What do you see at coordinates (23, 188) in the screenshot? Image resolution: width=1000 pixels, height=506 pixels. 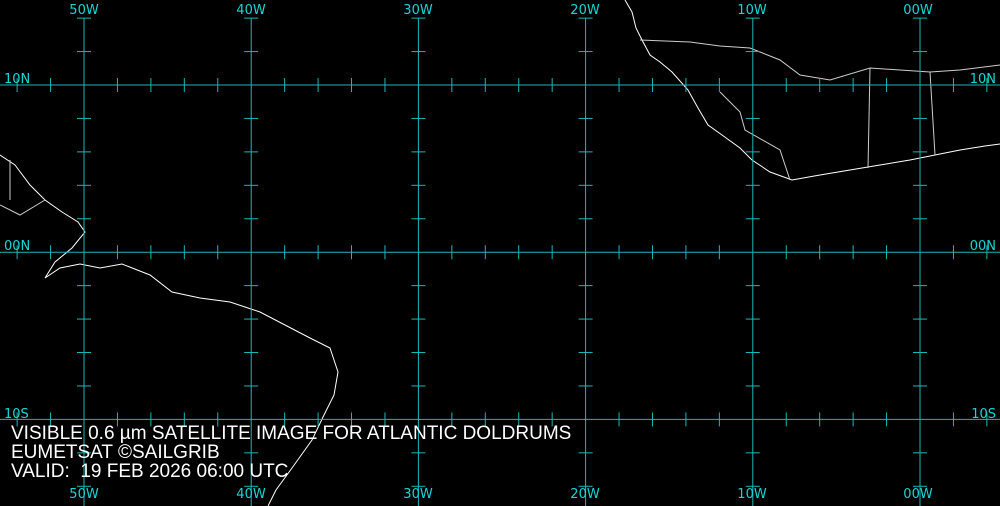 I see `border-south-america` at bounding box center [23, 188].